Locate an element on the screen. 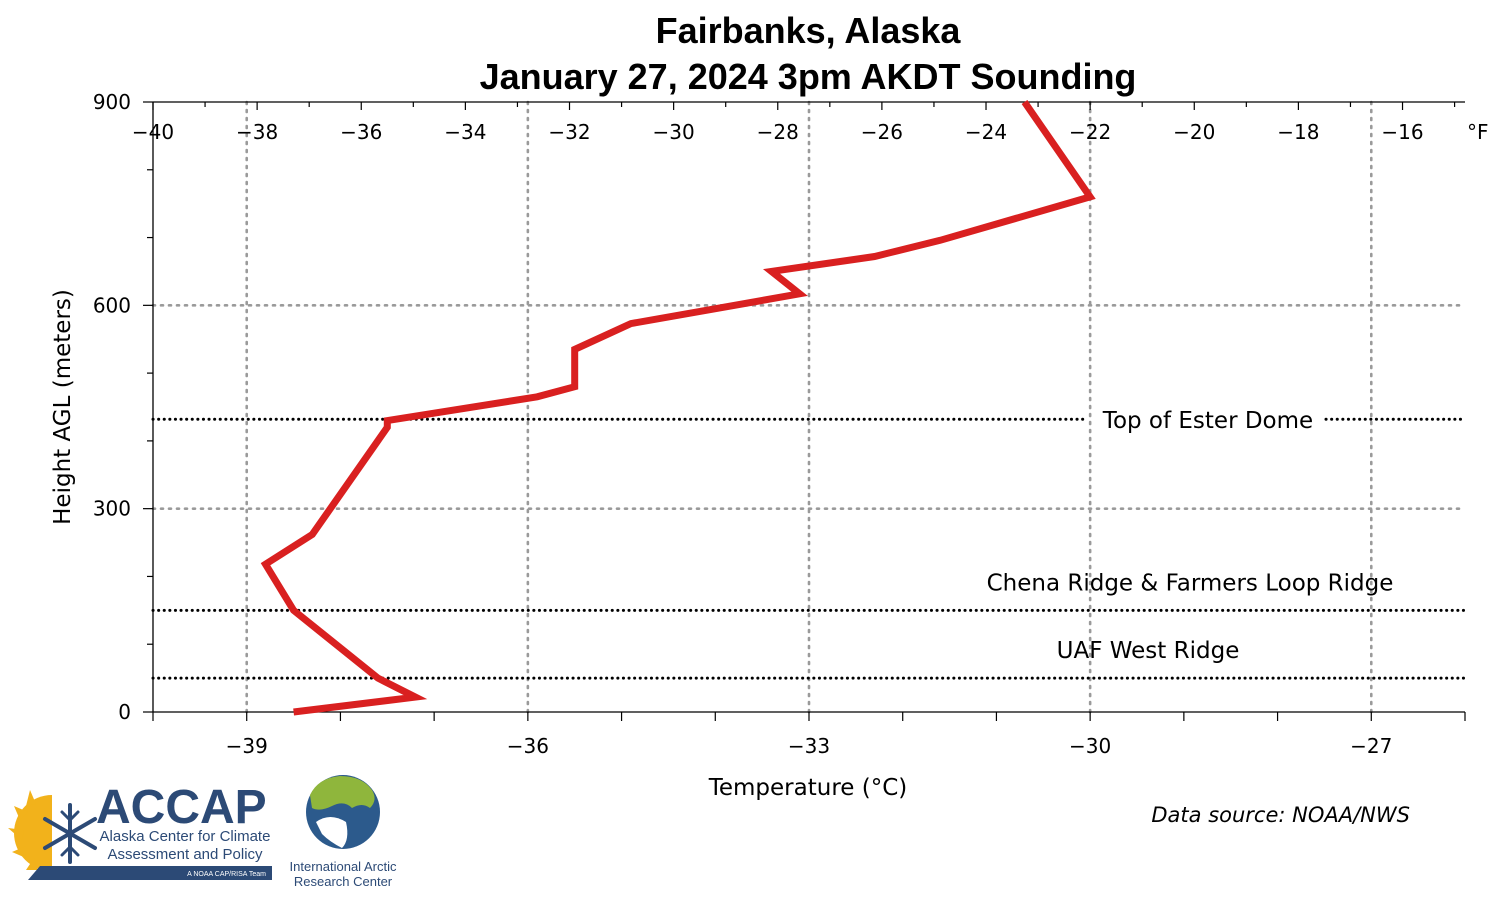 This screenshot has width=1500, height=900. y-tick-label: 0 is located at coordinates (124, 712).